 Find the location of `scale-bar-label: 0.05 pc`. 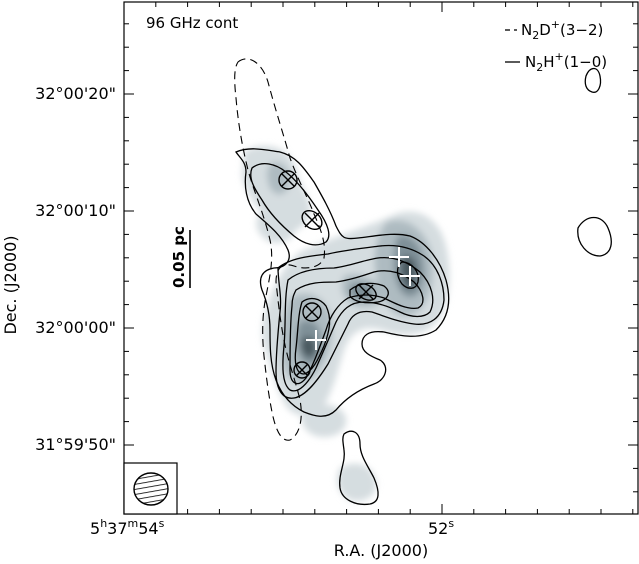

scale-bar-label: 0.05 pc is located at coordinates (179, 257).